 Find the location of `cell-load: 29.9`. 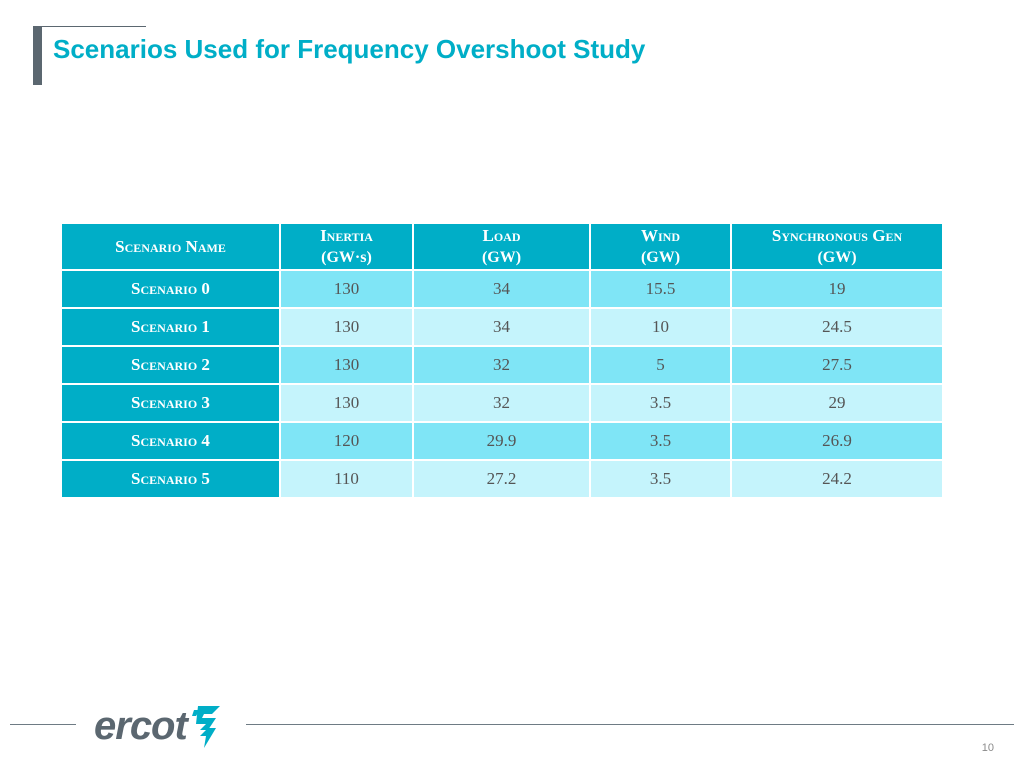

cell-load: 29.9 is located at coordinates (501, 441).